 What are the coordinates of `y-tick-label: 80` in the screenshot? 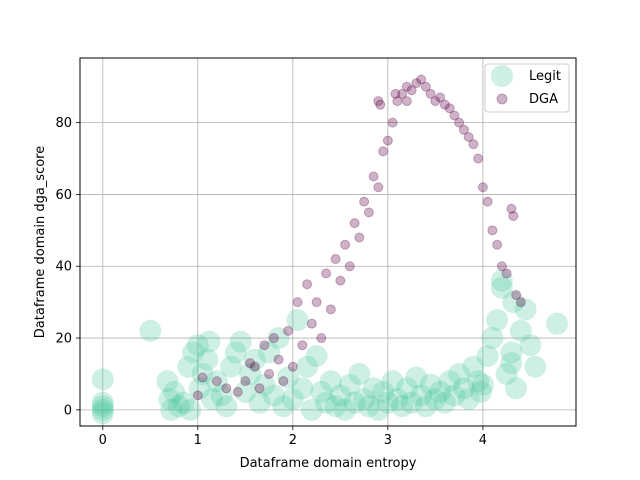 It's located at (63, 123).